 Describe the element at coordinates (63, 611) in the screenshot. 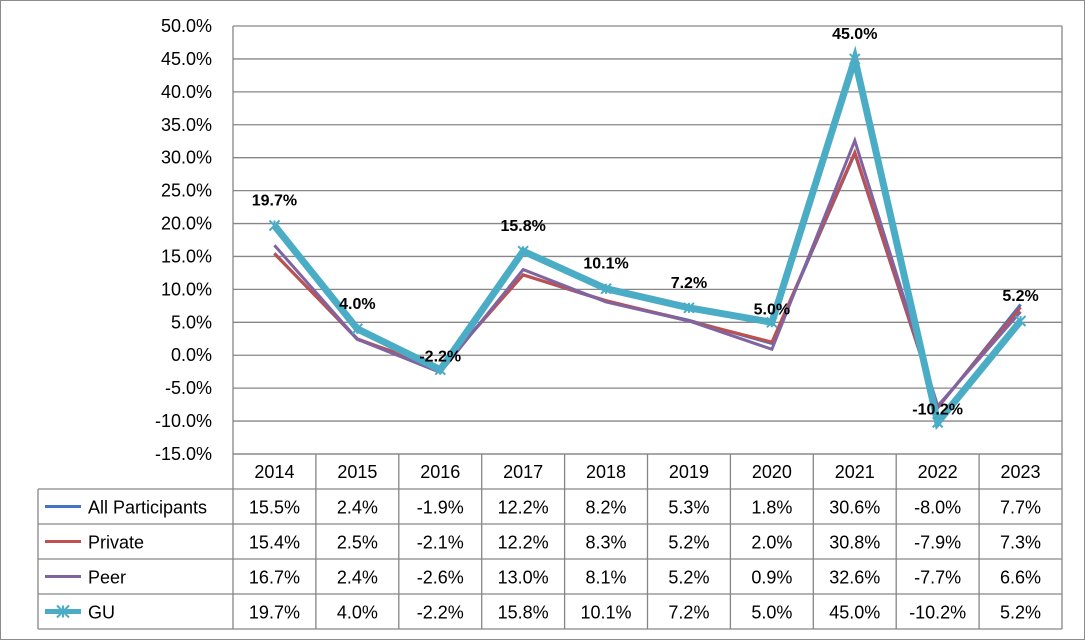

I see `legend-marker` at that location.